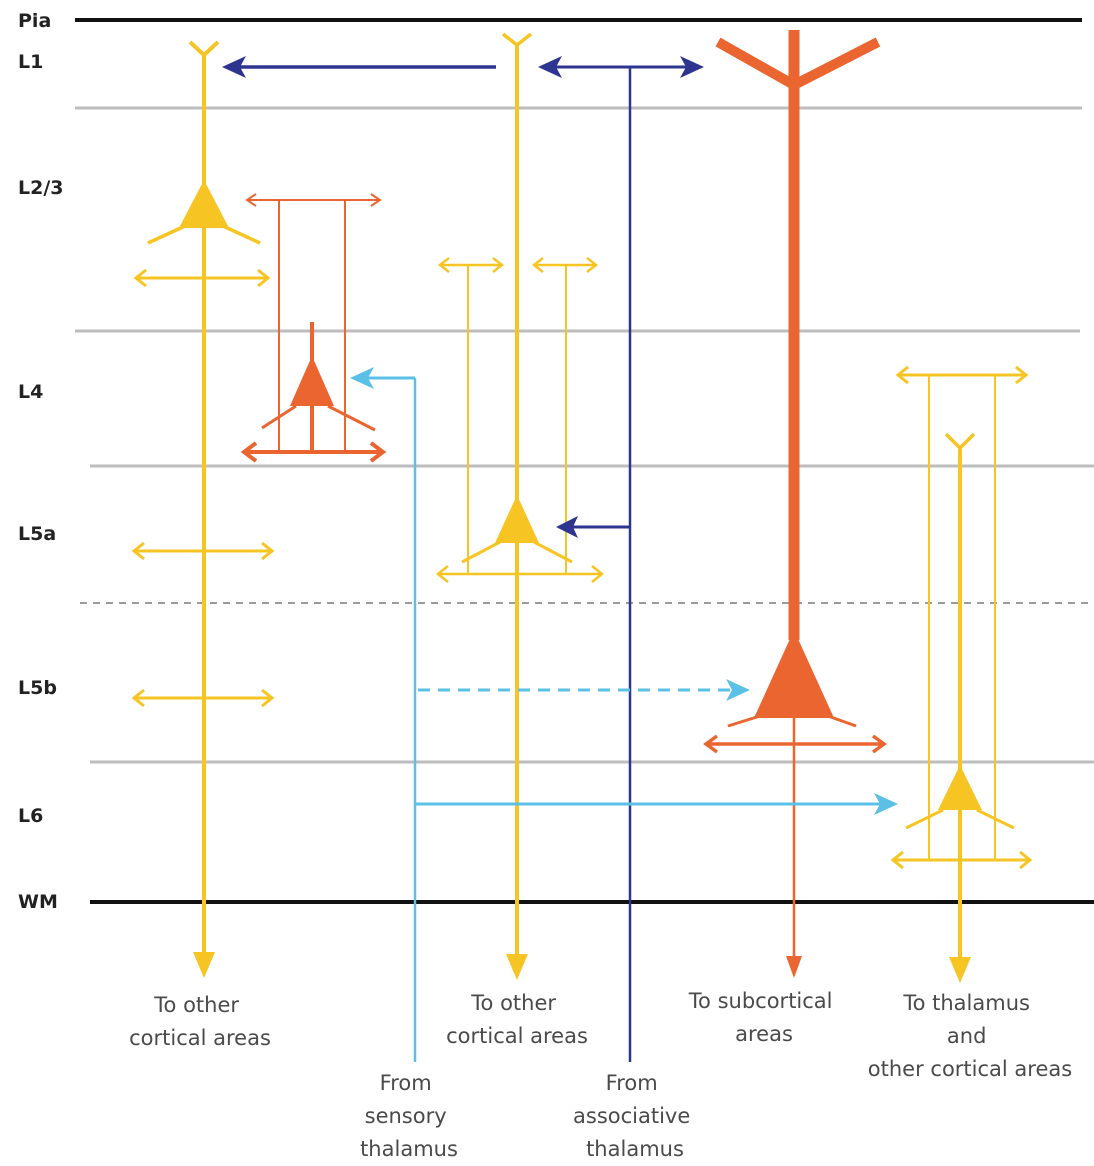  What do you see at coordinates (37, 688) in the screenshot?
I see `layer-label-l5b: L5b` at bounding box center [37, 688].